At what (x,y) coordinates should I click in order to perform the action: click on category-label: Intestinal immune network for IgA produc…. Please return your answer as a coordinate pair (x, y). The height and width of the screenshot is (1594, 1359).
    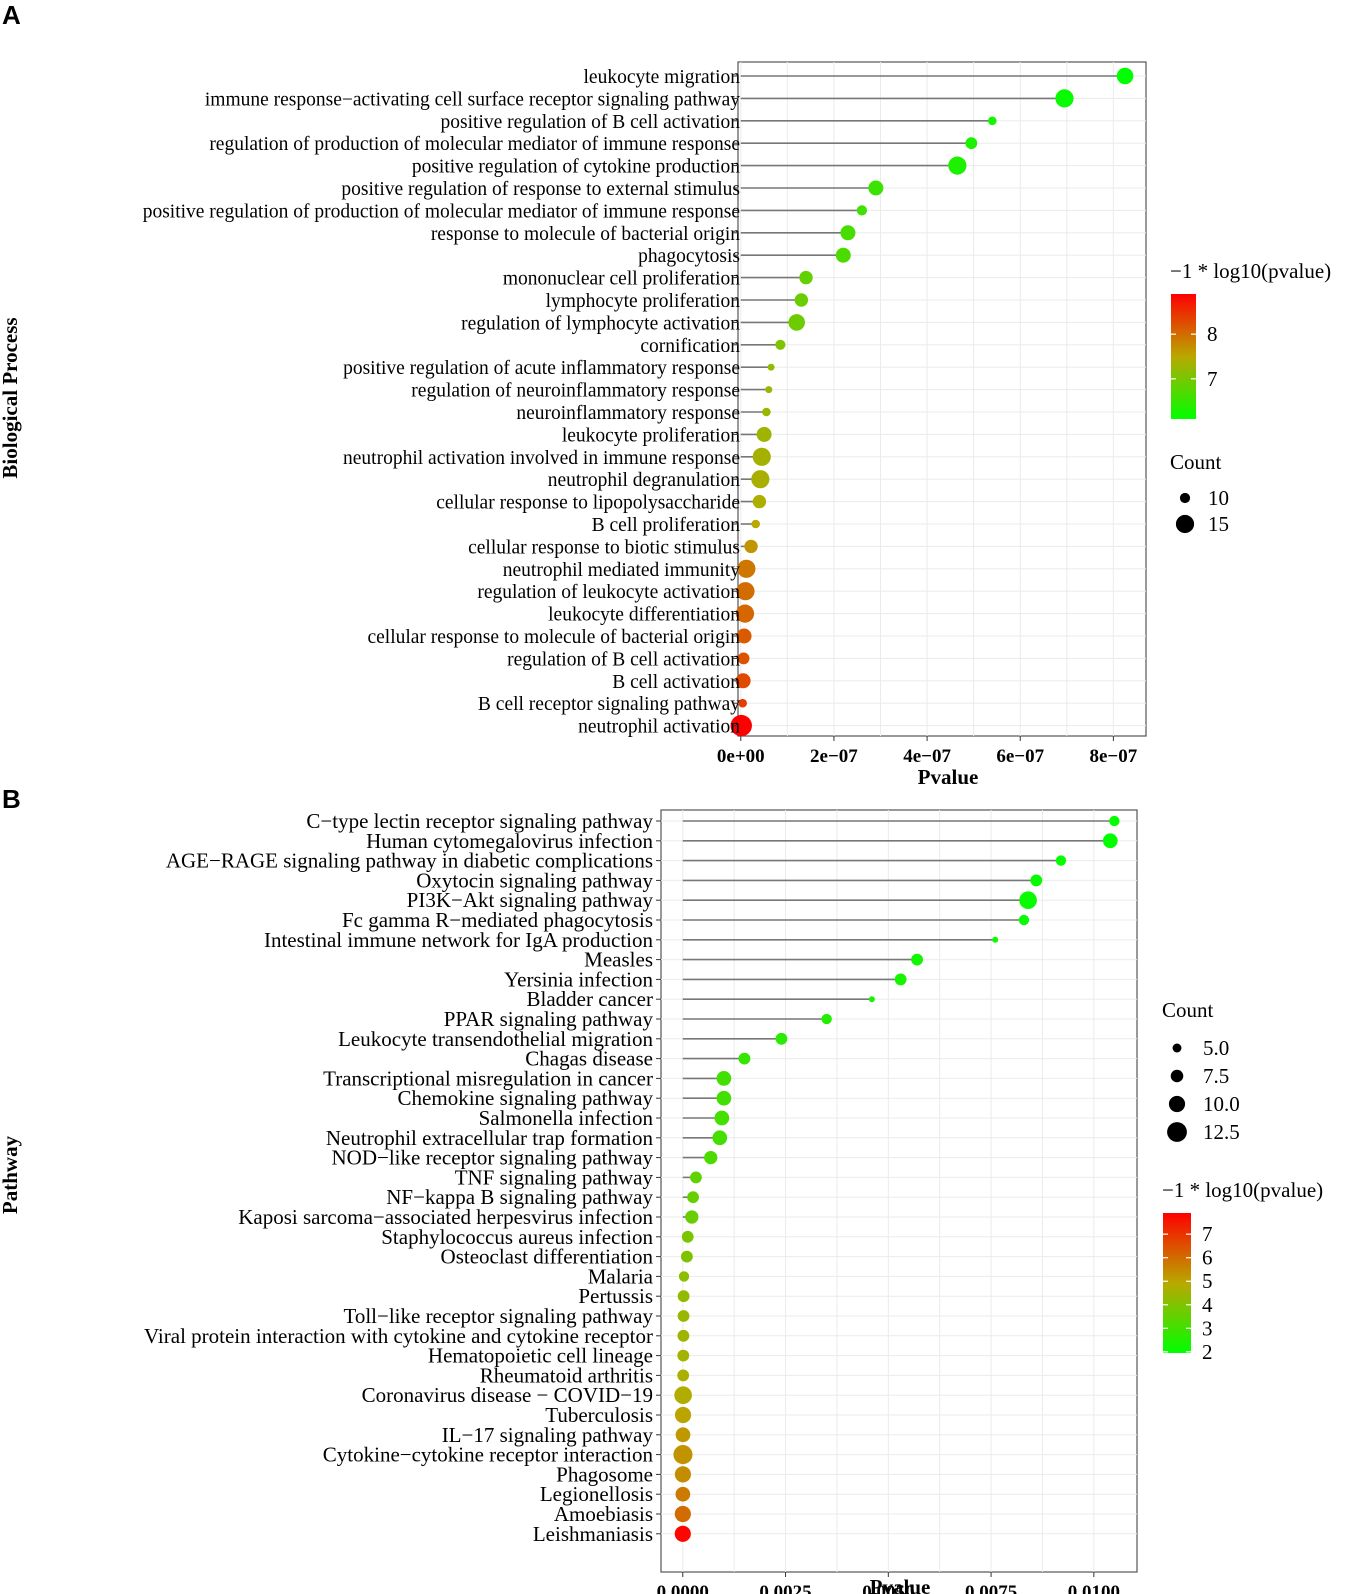
    Looking at the image, I should click on (459, 940).